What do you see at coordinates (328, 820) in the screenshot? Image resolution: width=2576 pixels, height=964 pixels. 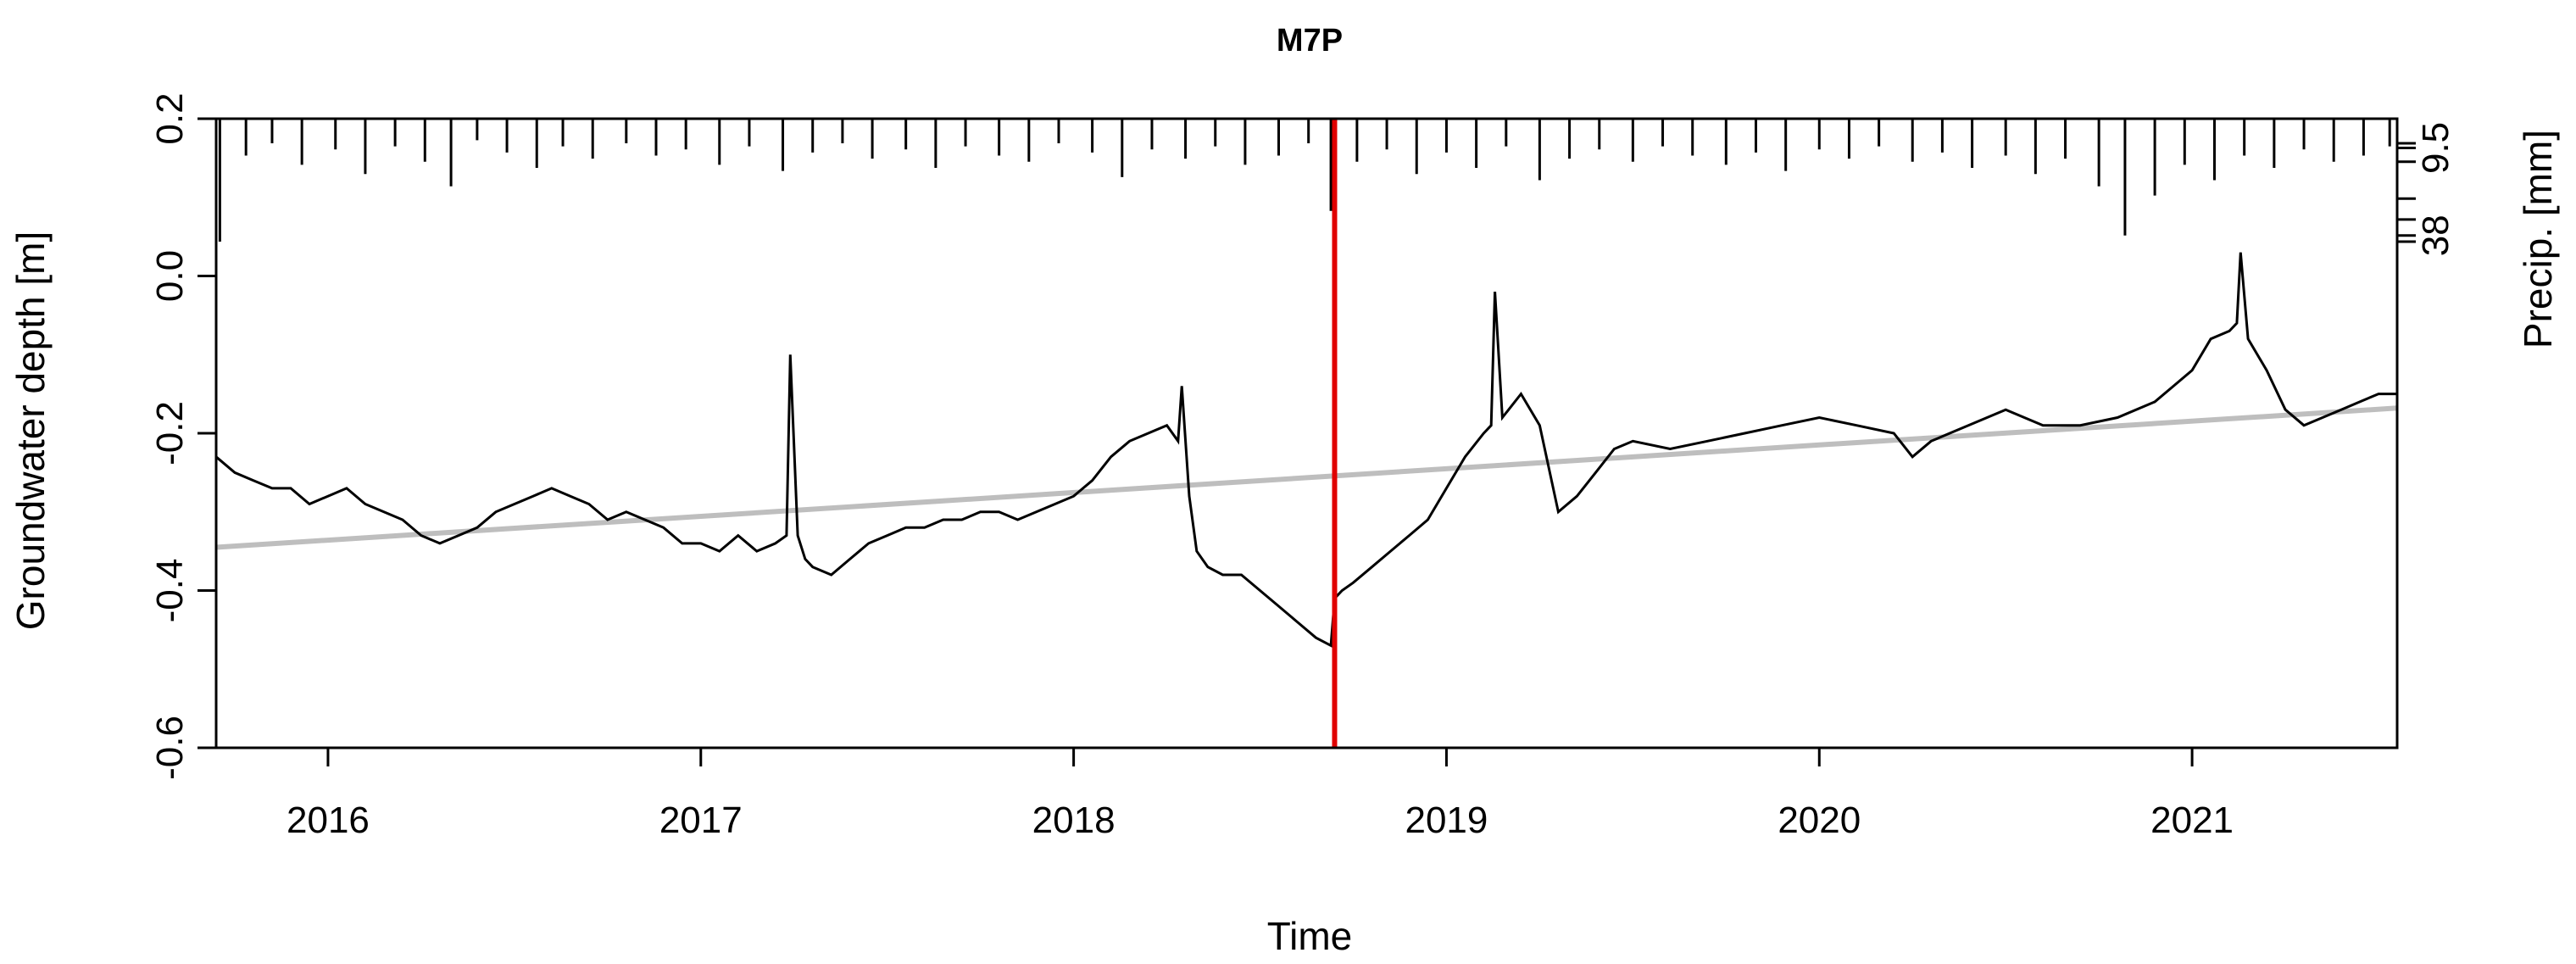 I see `x-tick-label: 2016` at bounding box center [328, 820].